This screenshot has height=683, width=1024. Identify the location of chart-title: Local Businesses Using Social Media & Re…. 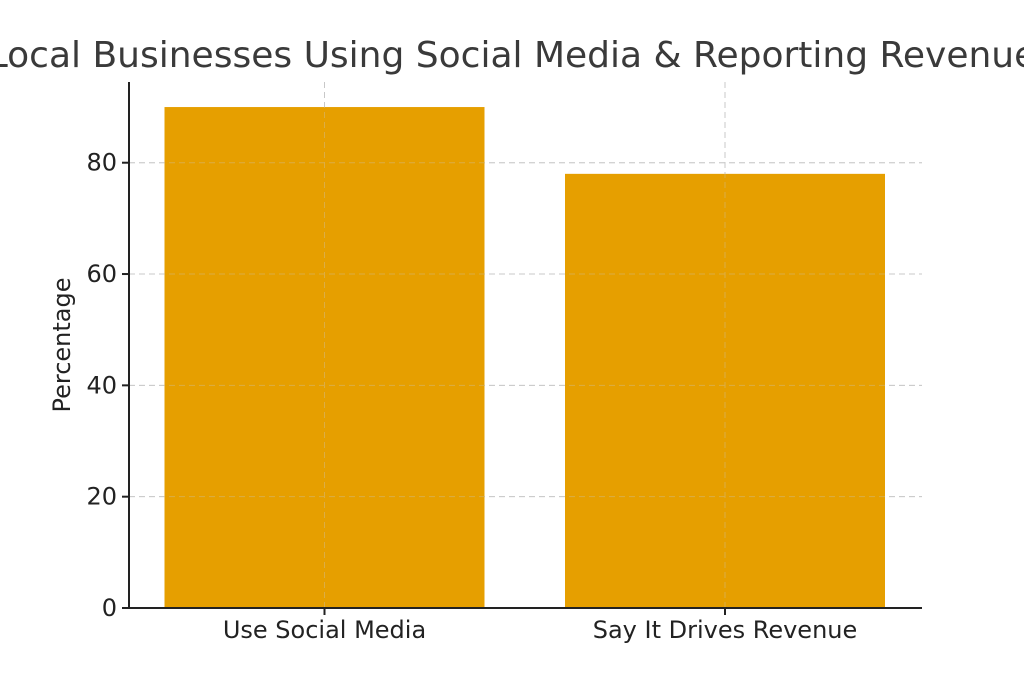
(512, 55).